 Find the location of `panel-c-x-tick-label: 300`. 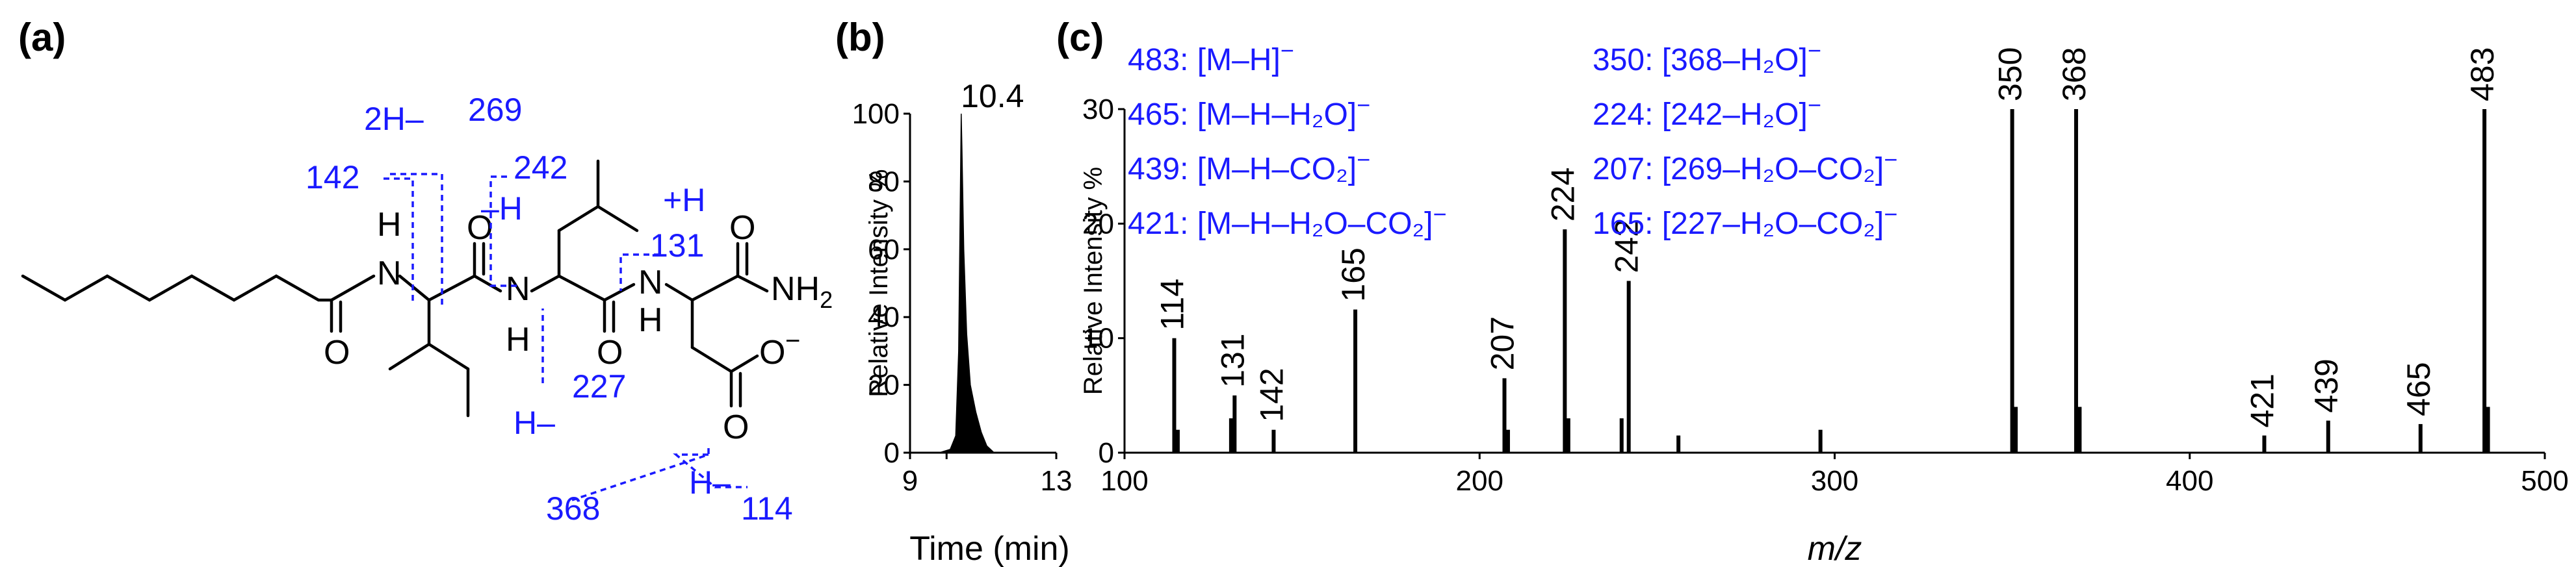

panel-c-x-tick-label: 300 is located at coordinates (1835, 481).